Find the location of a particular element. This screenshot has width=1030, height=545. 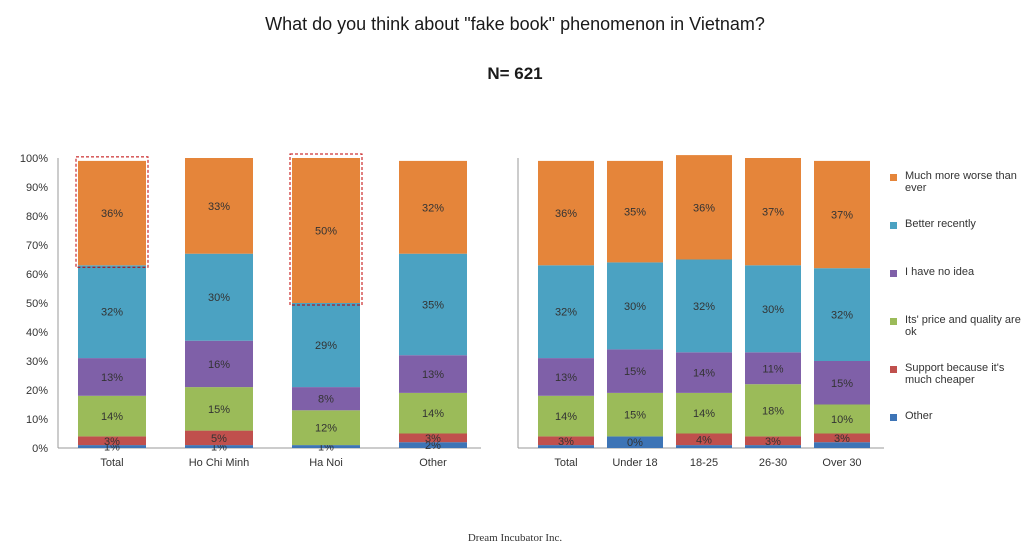

data-label: 8% is located at coordinates (326, 400).